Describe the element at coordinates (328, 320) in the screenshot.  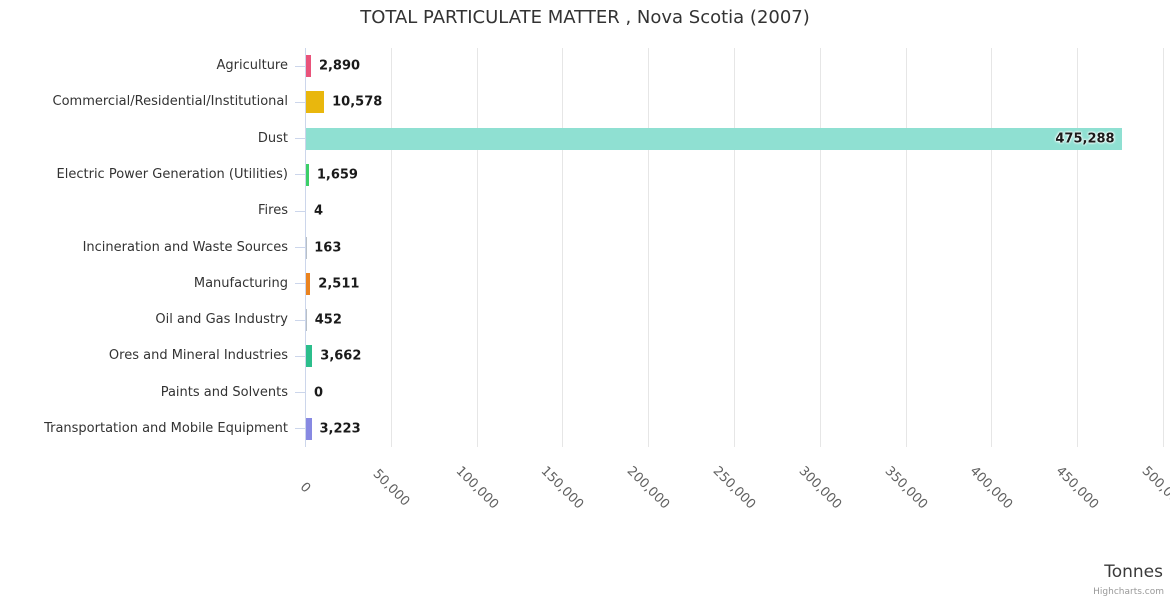
I see `value-label-oil-and-gas-industry: 452` at that location.